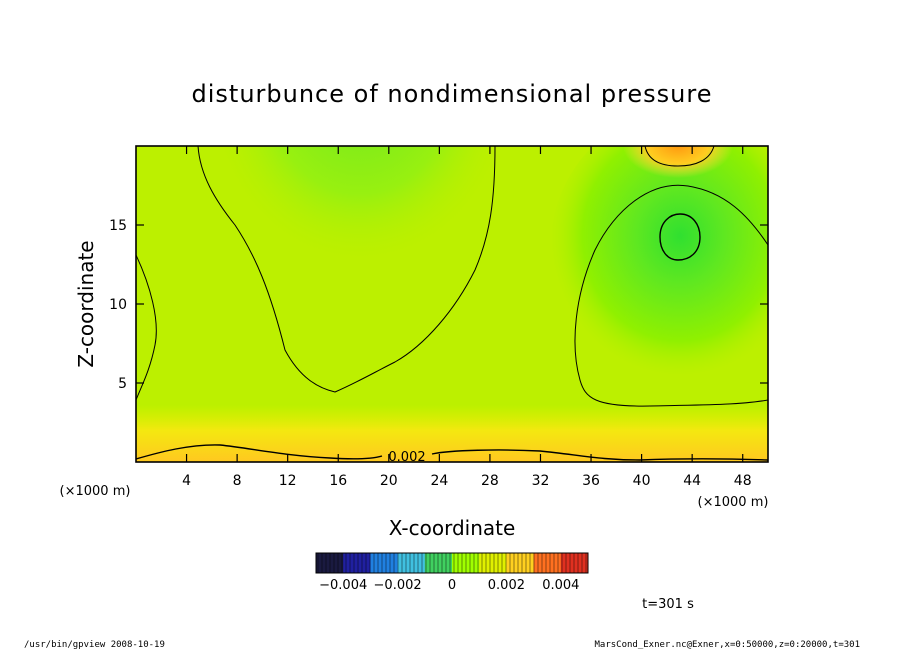 This screenshot has width=904, height=654. Describe the element at coordinates (122, 384) in the screenshot. I see `y-tick-label: 5` at that location.